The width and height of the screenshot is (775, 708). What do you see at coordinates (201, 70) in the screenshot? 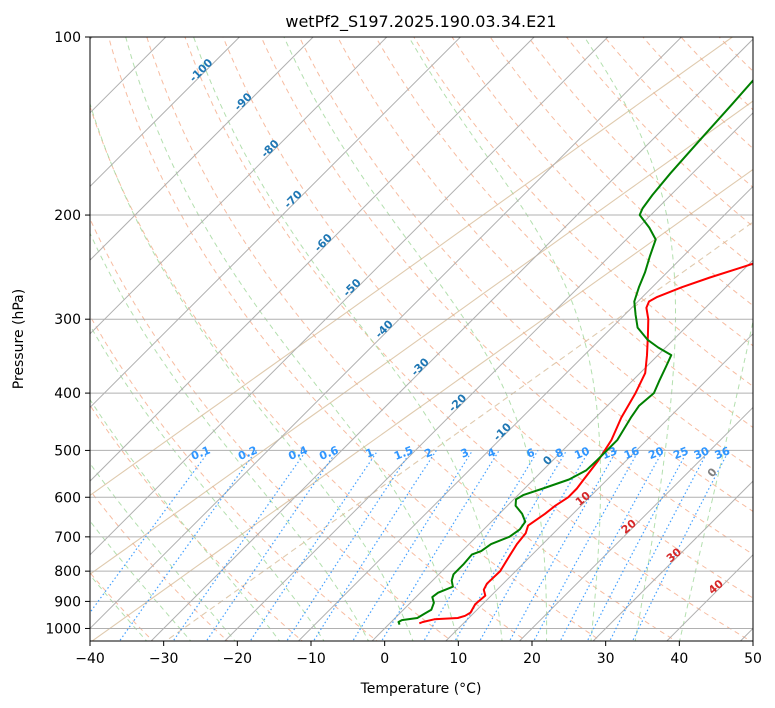
I see `isotherm-label: -100` at bounding box center [201, 70].